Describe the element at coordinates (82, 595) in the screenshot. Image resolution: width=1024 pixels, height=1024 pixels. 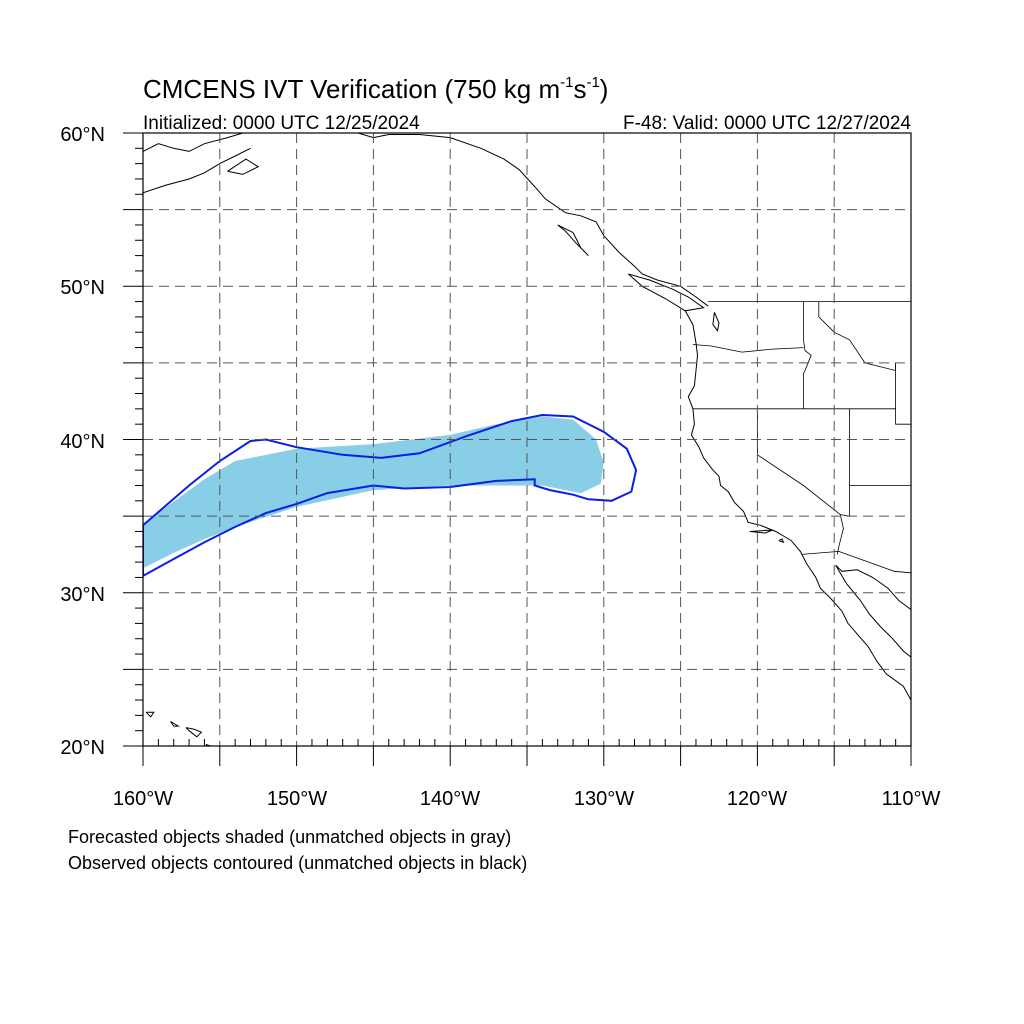
I see `lat-label-30n: 30°N` at that location.